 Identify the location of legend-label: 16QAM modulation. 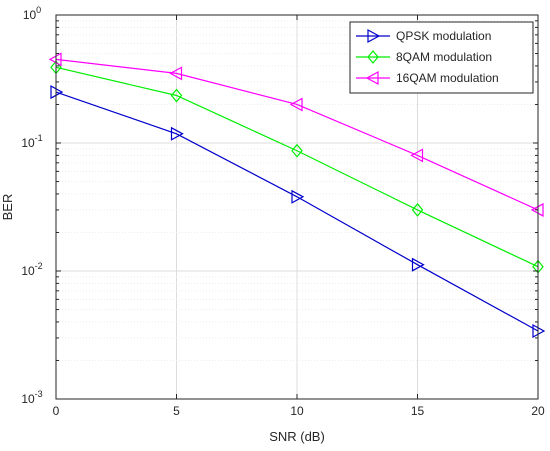
(447, 78).